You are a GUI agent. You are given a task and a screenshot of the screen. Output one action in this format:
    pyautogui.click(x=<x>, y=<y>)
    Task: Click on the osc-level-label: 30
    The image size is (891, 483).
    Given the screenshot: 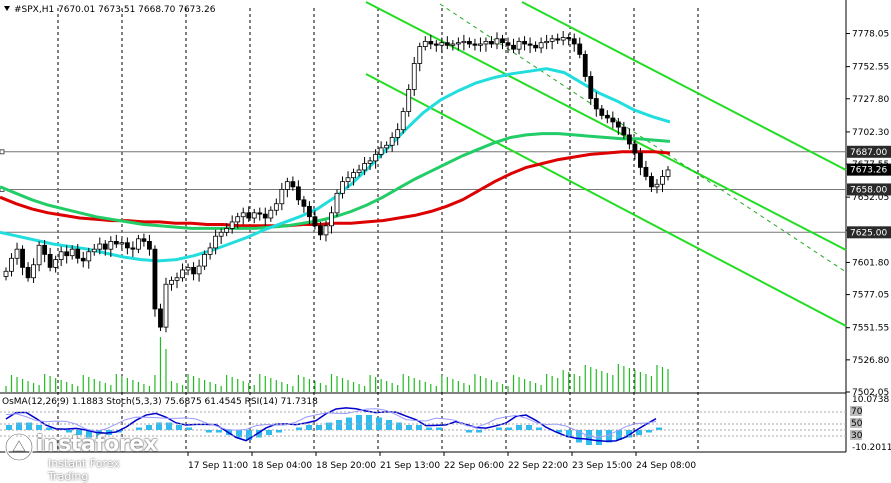 What is the action you would take?
    pyautogui.click(x=857, y=436)
    